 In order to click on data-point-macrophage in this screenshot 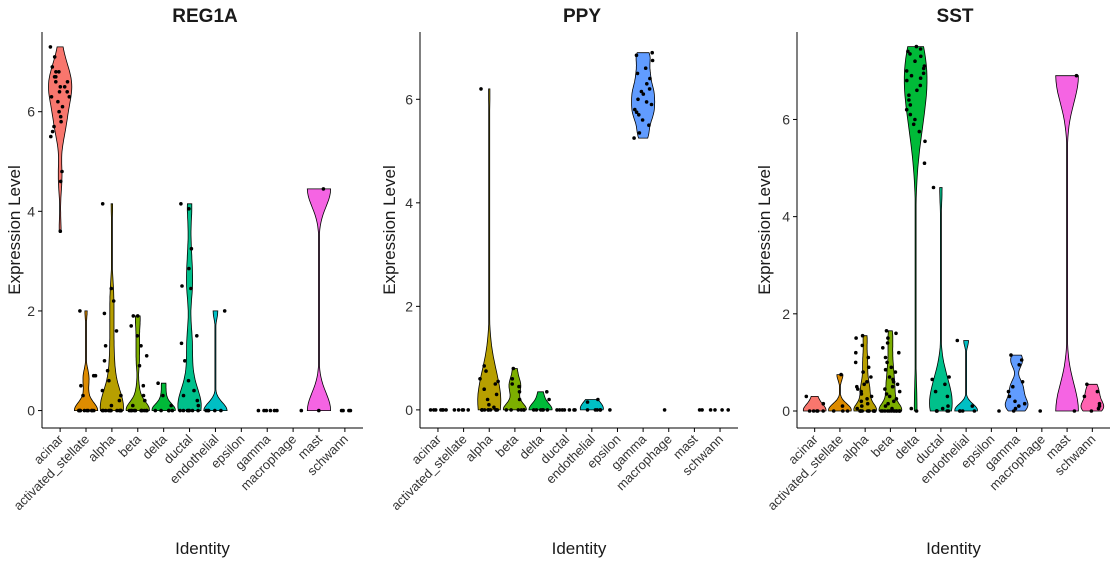, I will do `click(301, 410)`.